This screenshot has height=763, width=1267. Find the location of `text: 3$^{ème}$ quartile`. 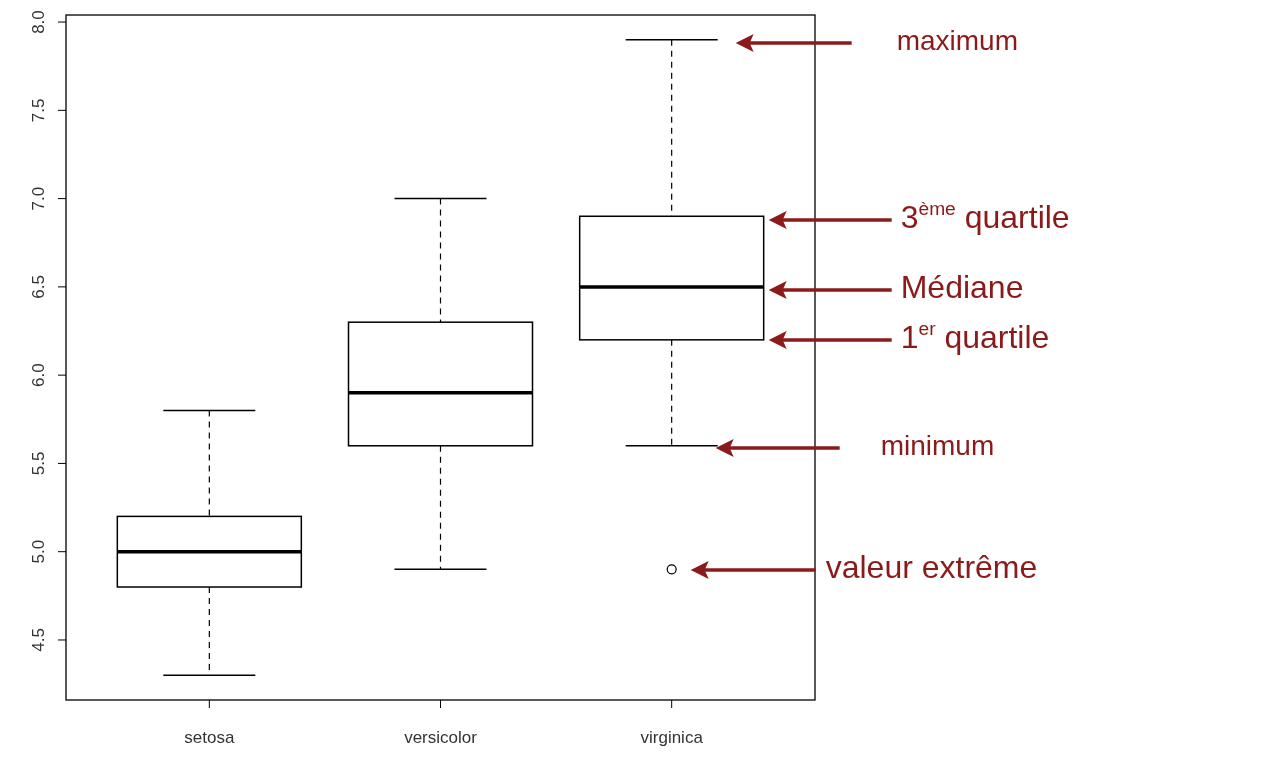

text: 3$^{ème}$ quartile is located at coordinates (985, 216).